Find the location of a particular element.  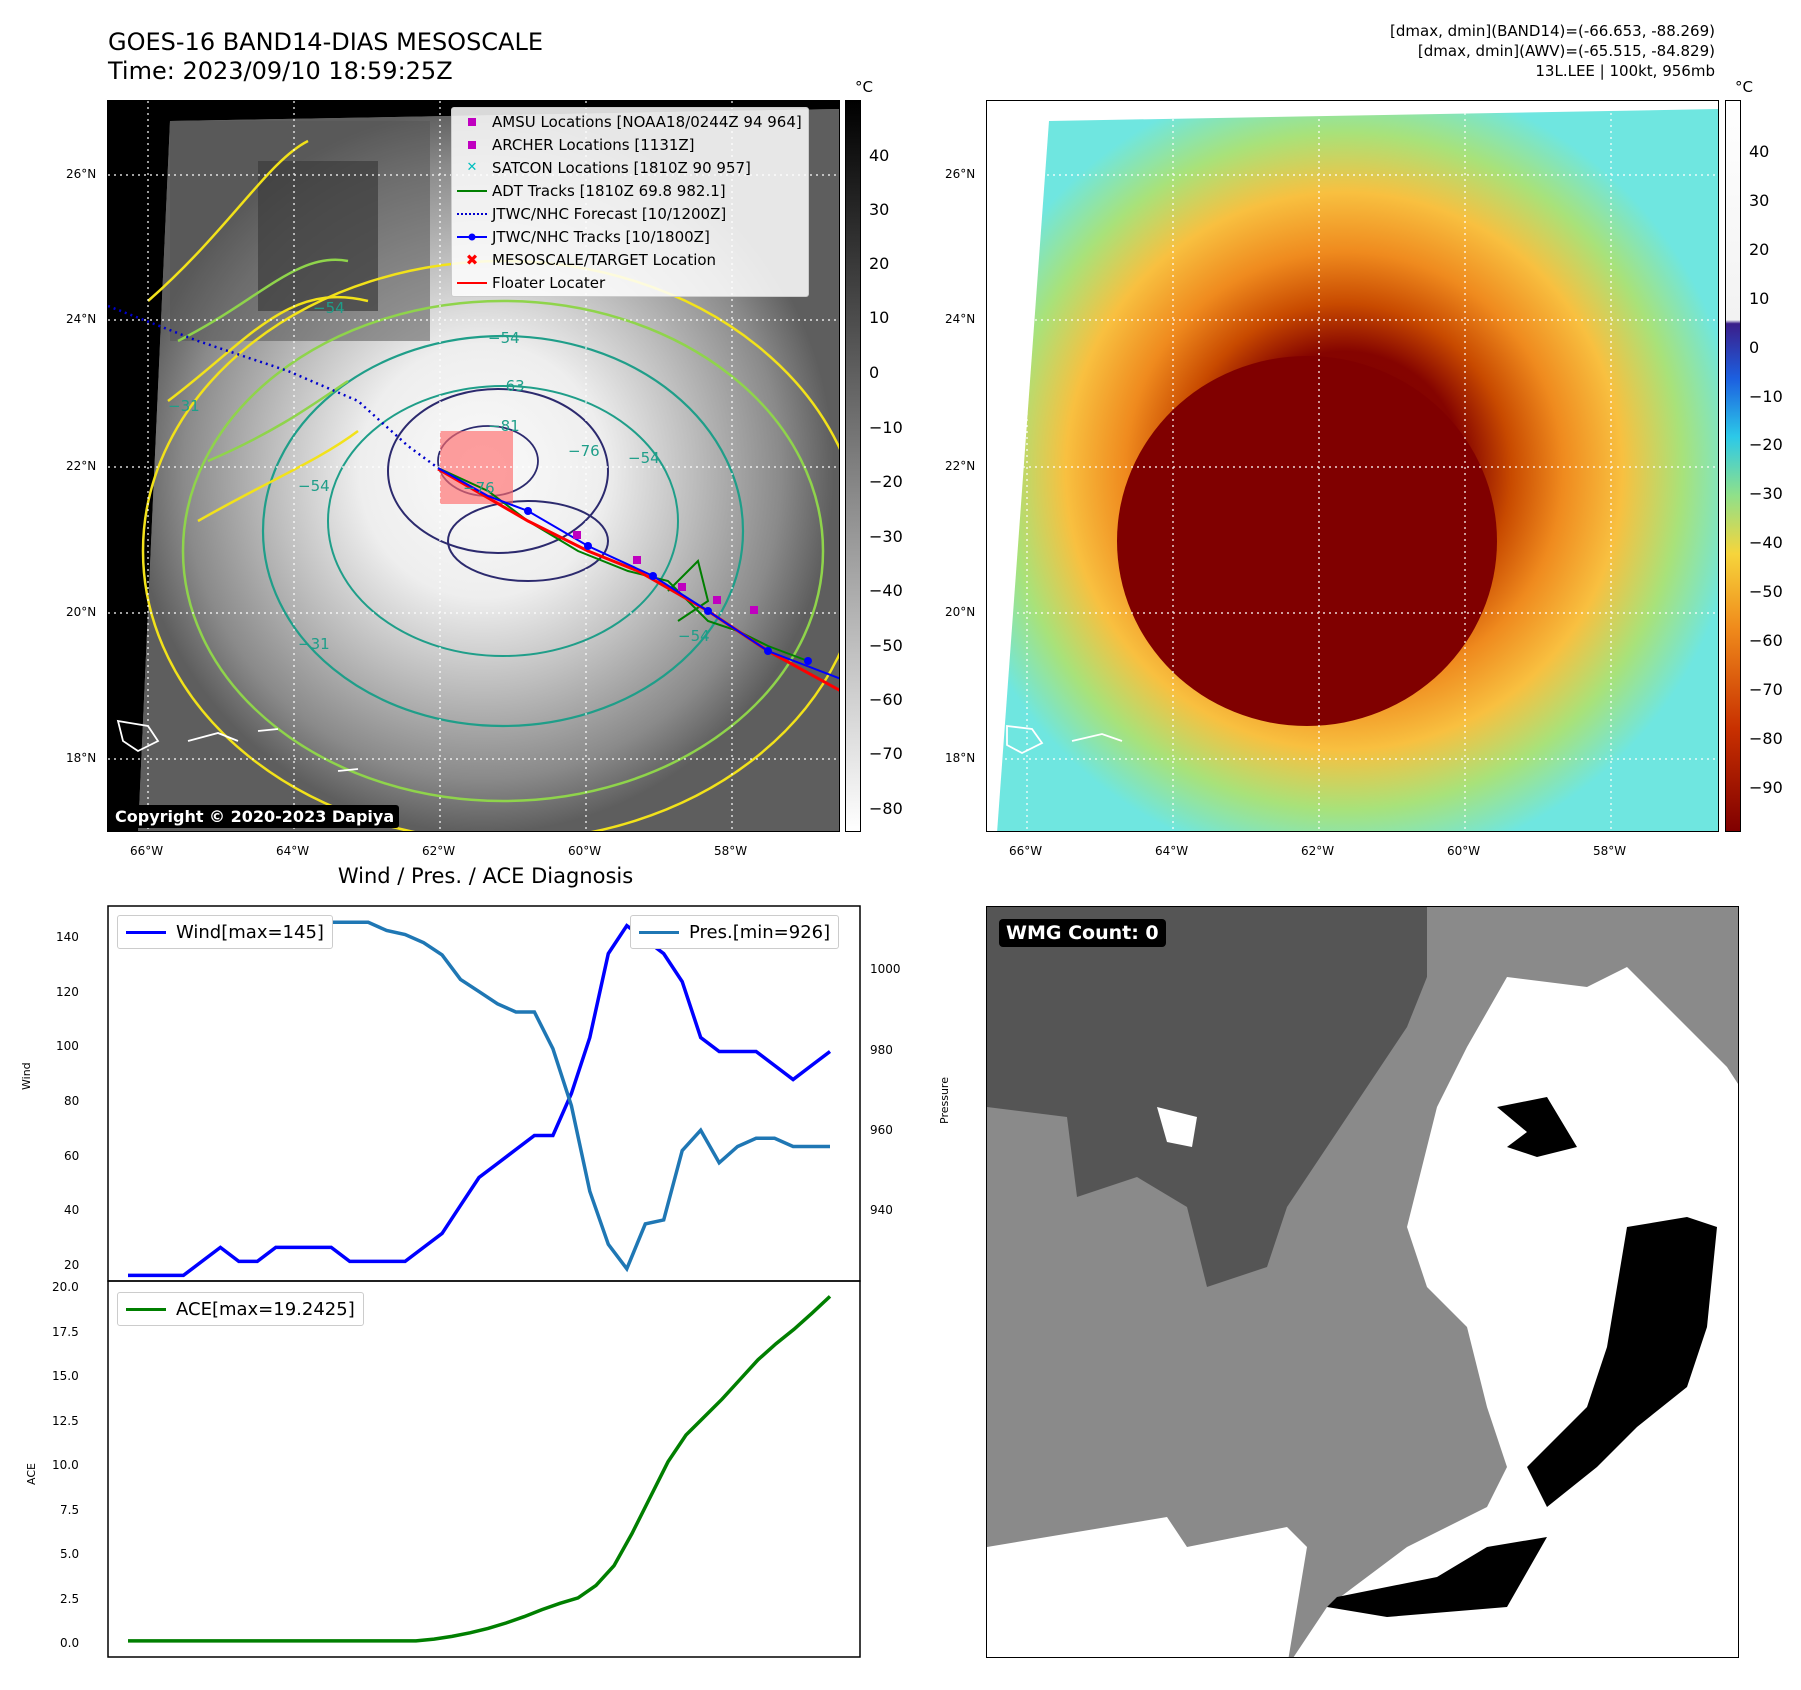

blue-dotted-line-icon is located at coordinates (472, 213).